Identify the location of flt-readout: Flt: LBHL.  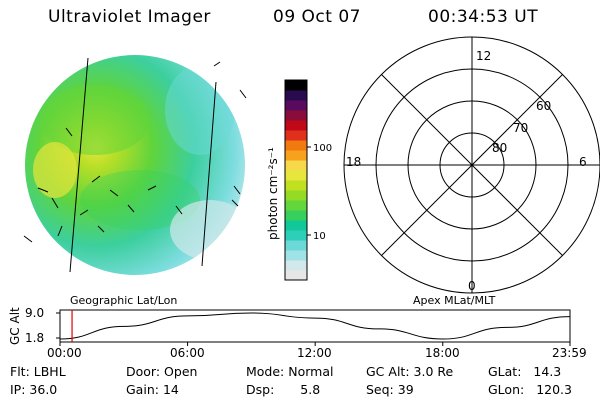
(38, 371).